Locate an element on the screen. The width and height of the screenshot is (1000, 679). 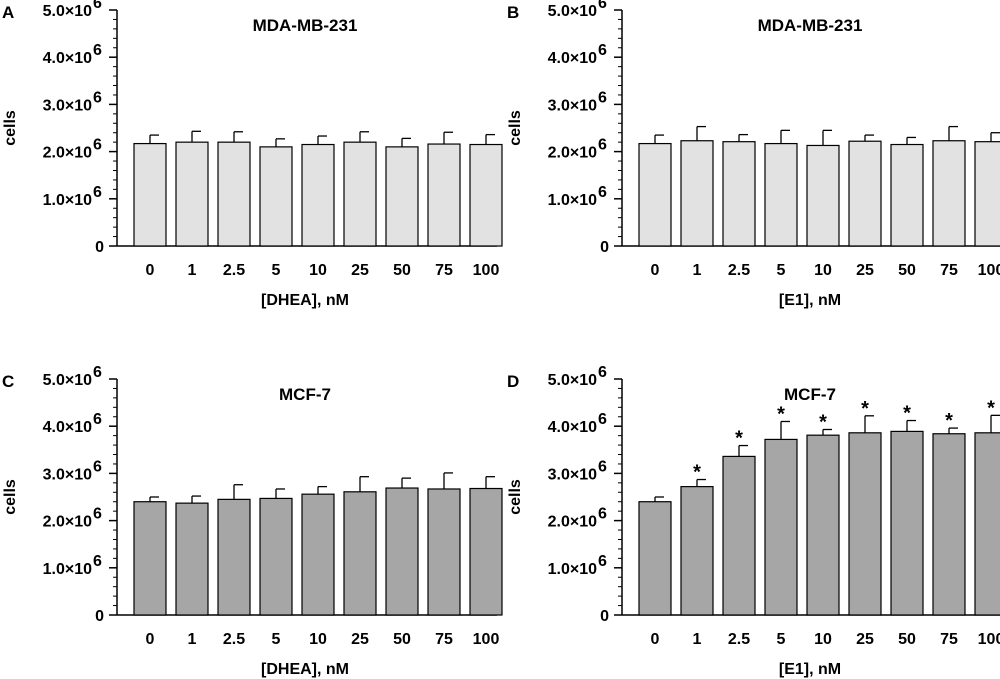
panel-letter: D is located at coordinates (513, 381).